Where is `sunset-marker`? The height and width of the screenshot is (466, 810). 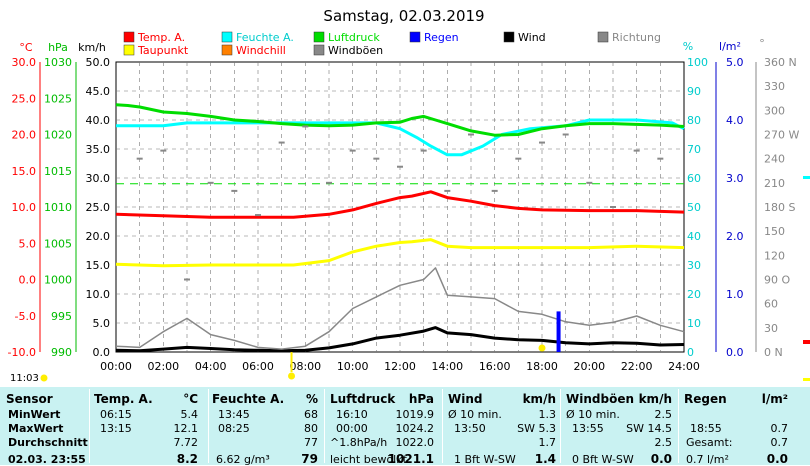 sunset-marker is located at coordinates (542, 348).